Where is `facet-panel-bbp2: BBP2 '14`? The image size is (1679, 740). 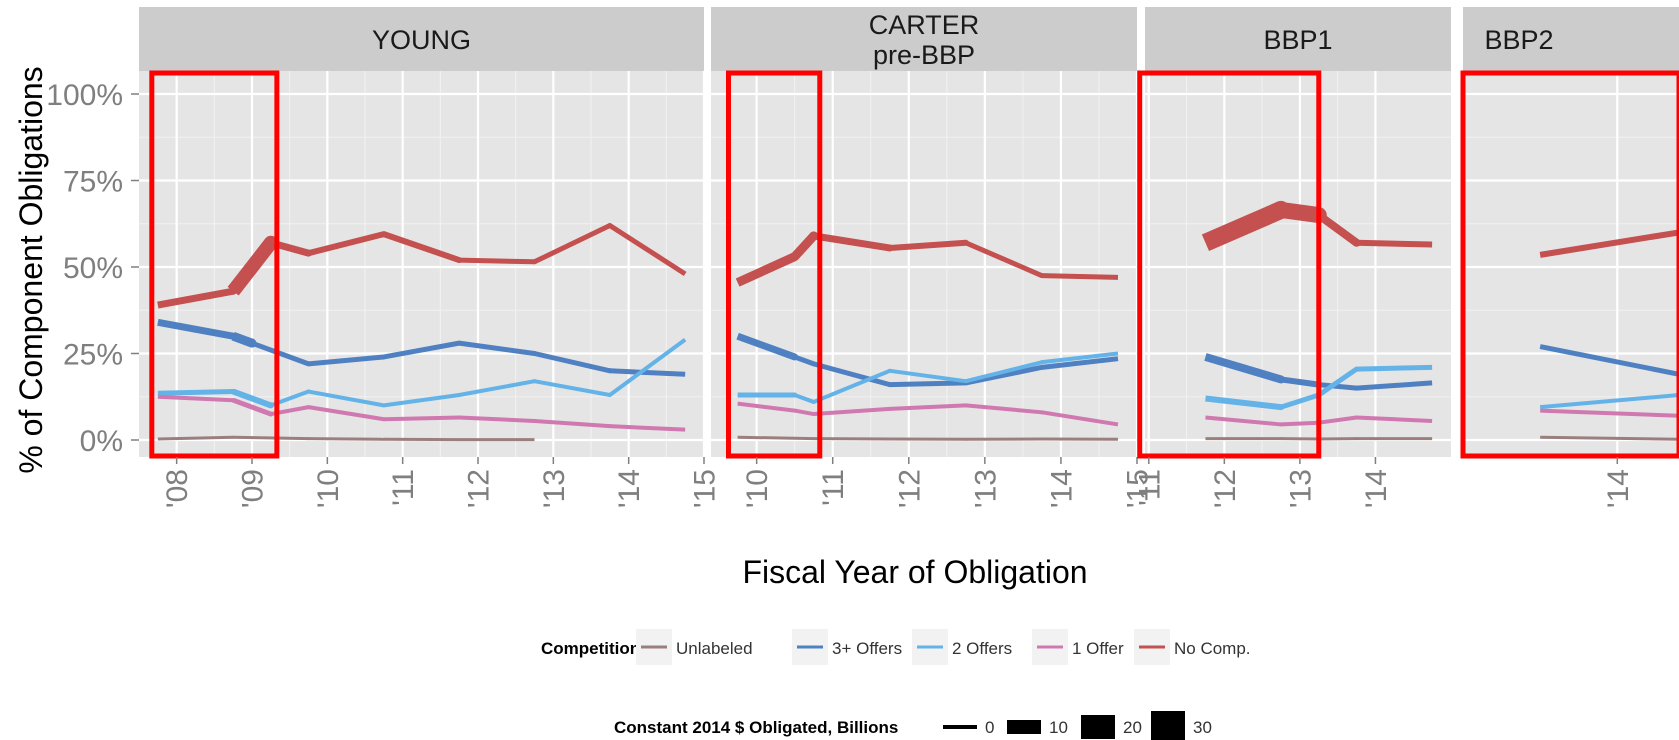
facet-panel-bbp2: BBP2 '14 is located at coordinates (1569, 257).